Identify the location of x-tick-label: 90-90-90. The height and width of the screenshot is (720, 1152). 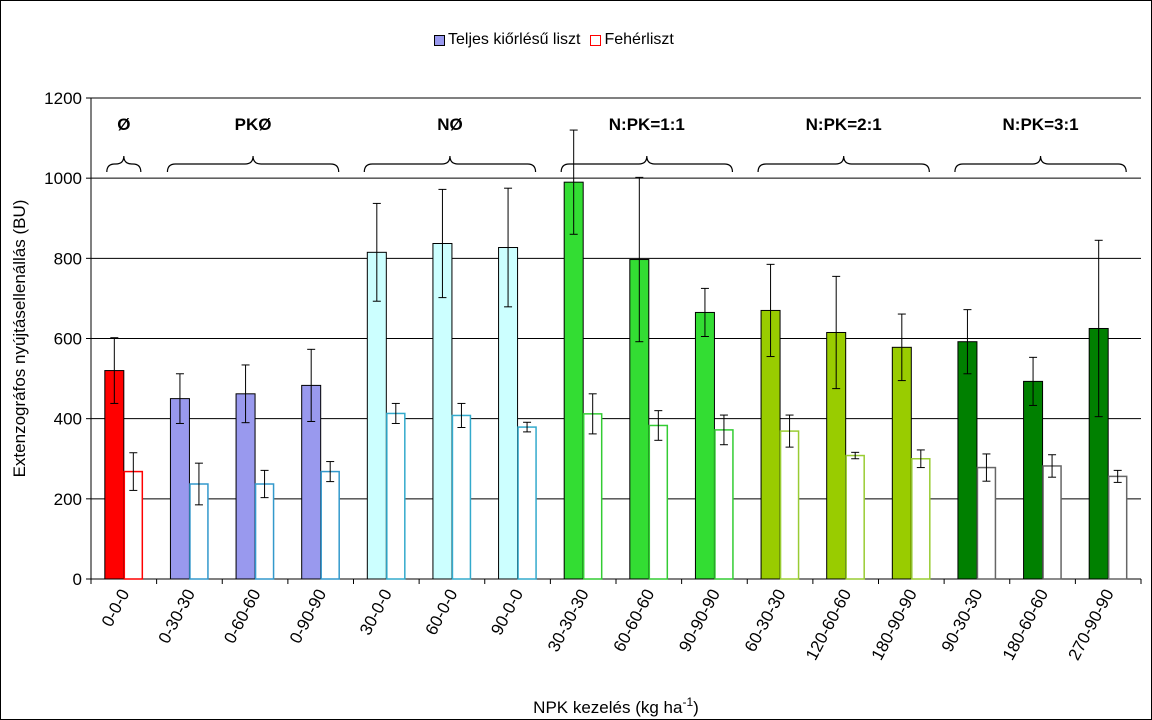
(699, 620).